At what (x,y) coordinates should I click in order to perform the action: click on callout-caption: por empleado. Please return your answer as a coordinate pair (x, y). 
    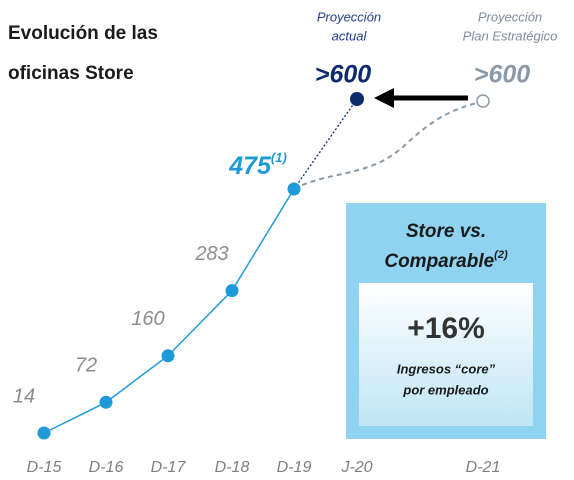
    Looking at the image, I should click on (445, 389).